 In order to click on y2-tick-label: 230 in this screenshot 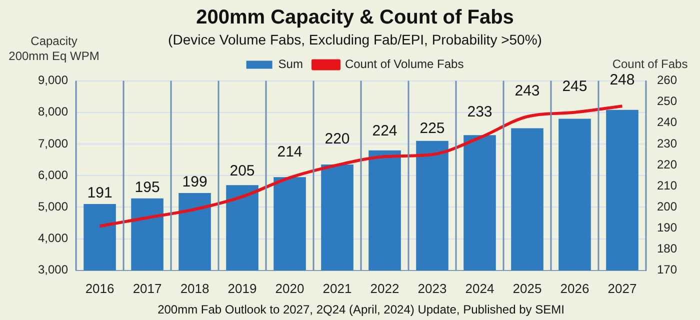, I will do `click(667, 143)`.